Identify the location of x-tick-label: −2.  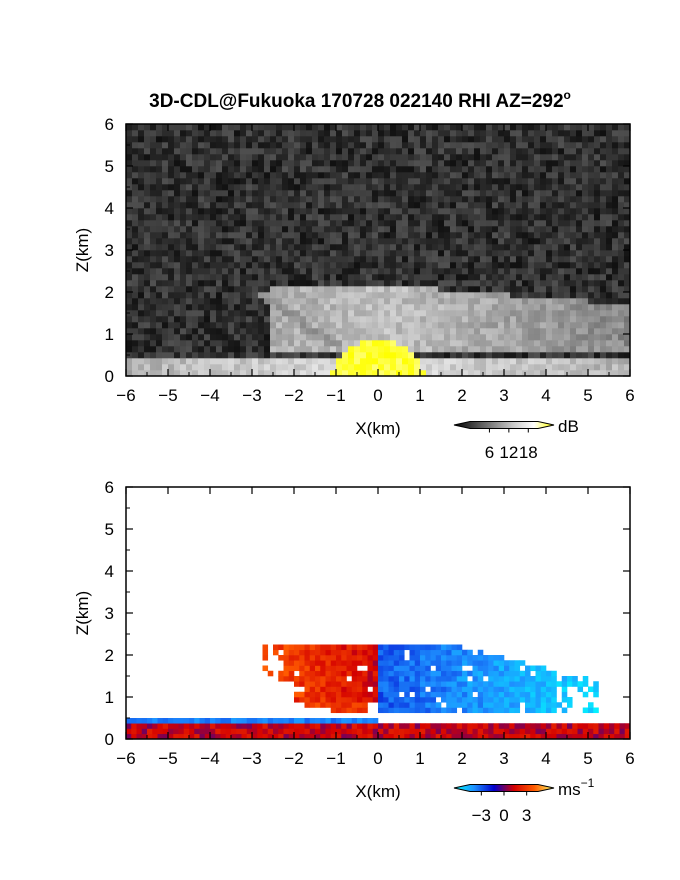
(293, 758).